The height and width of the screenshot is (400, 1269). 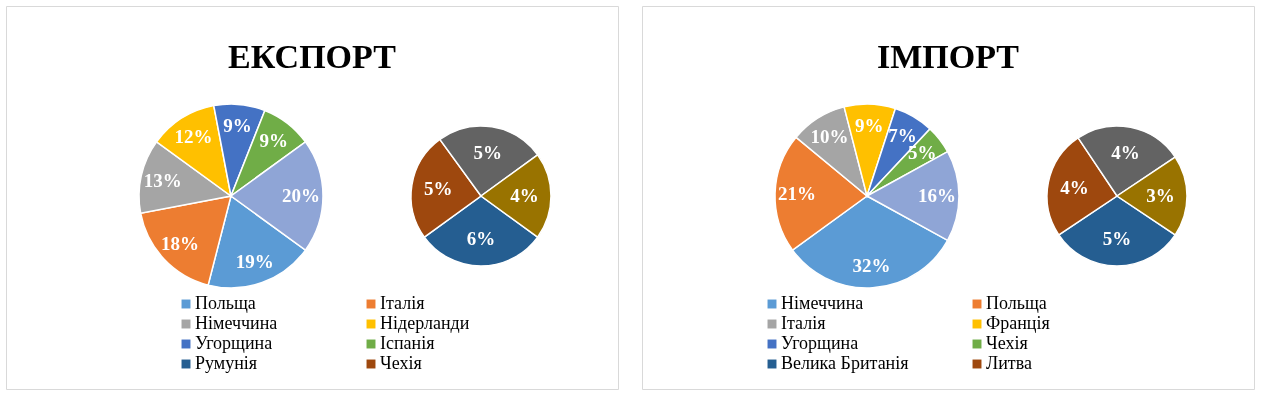 What do you see at coordinates (180, 243) in the screenshot?
I see `data-label: 18%` at bounding box center [180, 243].